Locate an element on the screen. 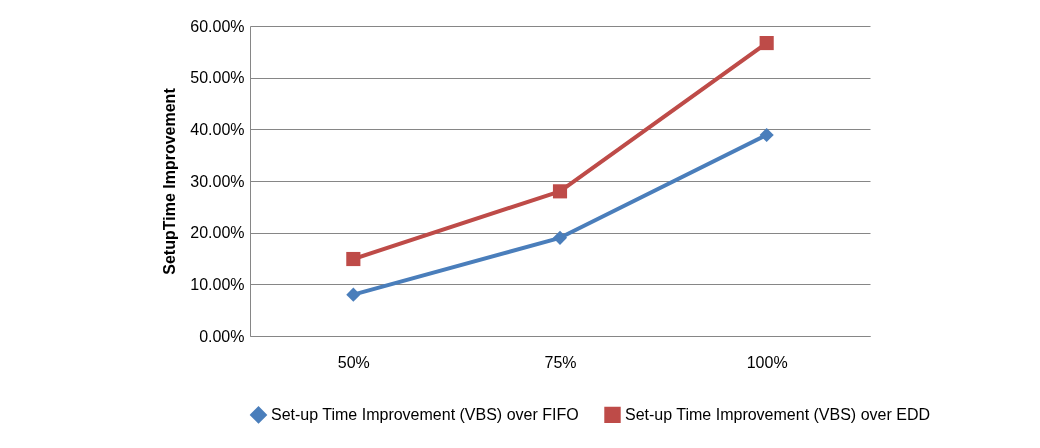  y-tick-label: 30.00% is located at coordinates (217, 181).